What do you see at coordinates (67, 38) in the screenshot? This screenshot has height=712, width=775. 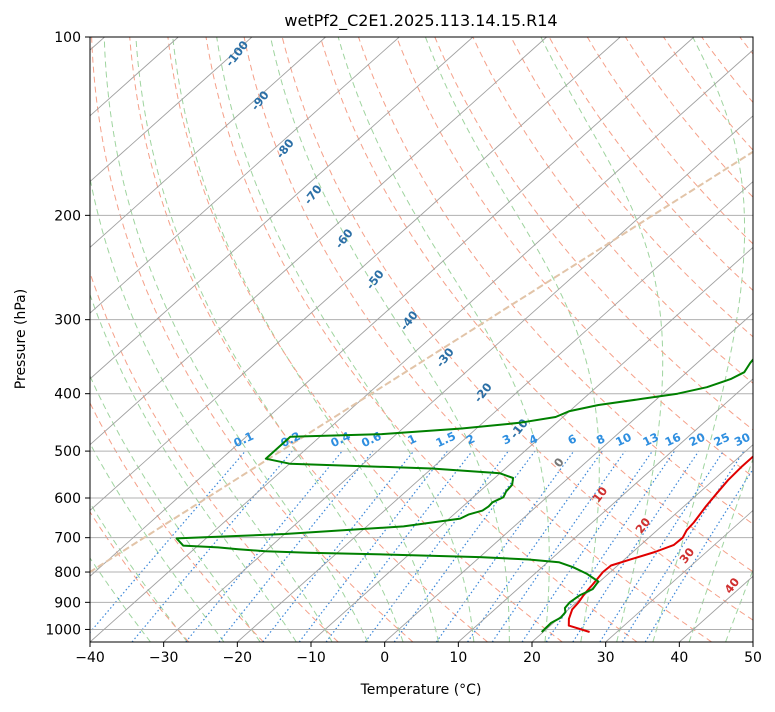 I see `y-tick-label: 100` at bounding box center [67, 38].